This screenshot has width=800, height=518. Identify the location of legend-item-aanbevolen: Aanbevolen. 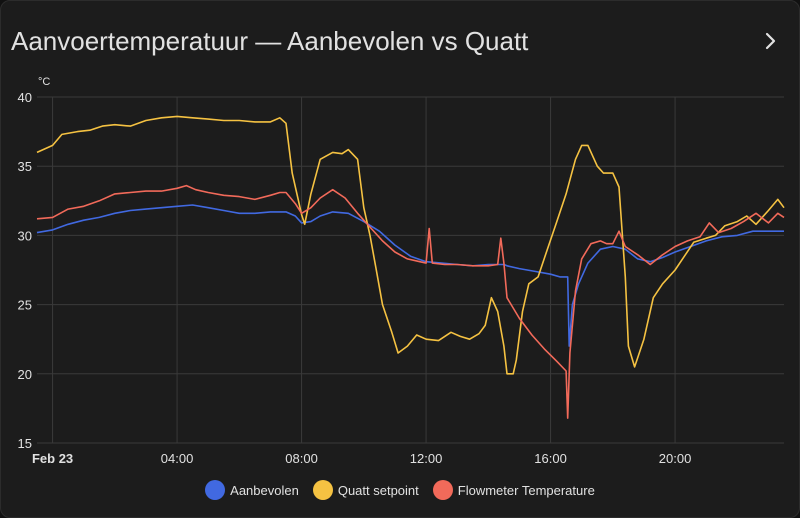
(252, 490).